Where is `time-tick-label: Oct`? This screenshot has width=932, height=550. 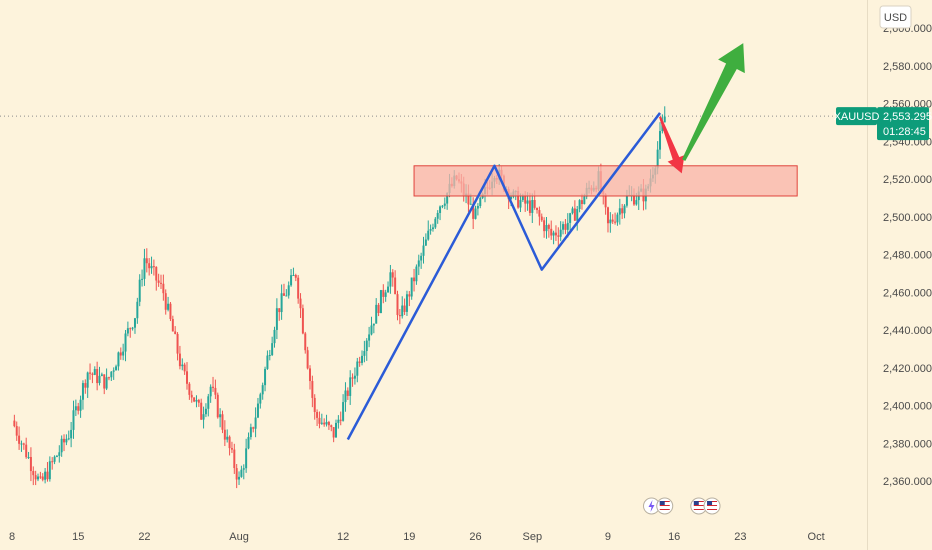
time-tick-label: Oct is located at coordinates (816, 537).